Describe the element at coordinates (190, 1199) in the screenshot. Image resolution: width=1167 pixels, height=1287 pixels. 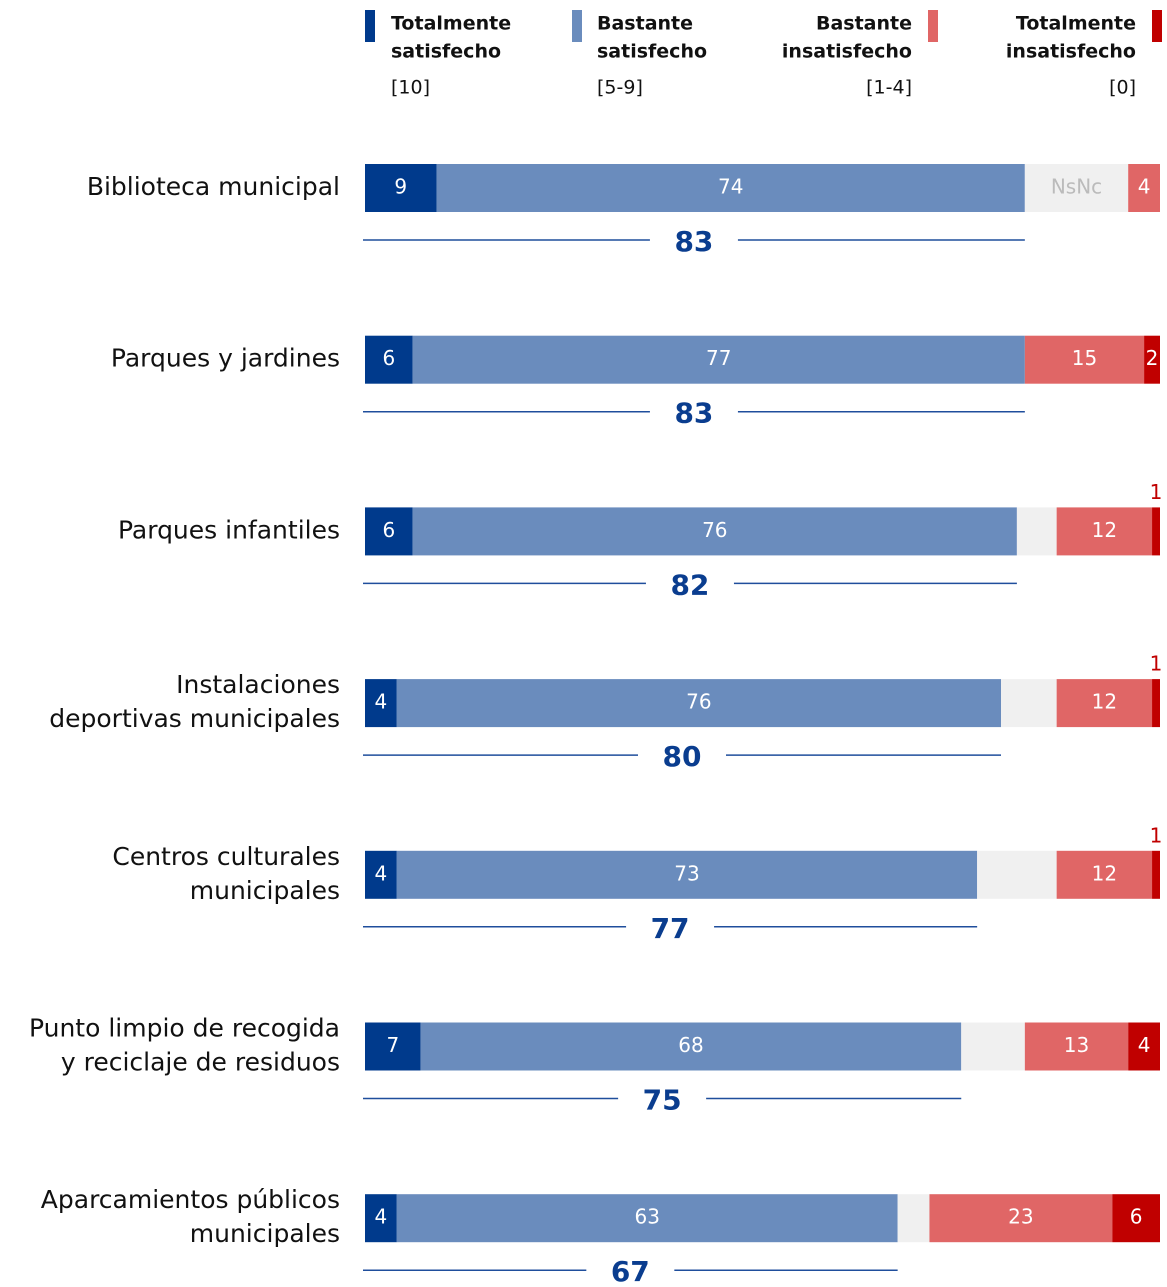
I see `category-label: Aparcamientos públicos` at that location.